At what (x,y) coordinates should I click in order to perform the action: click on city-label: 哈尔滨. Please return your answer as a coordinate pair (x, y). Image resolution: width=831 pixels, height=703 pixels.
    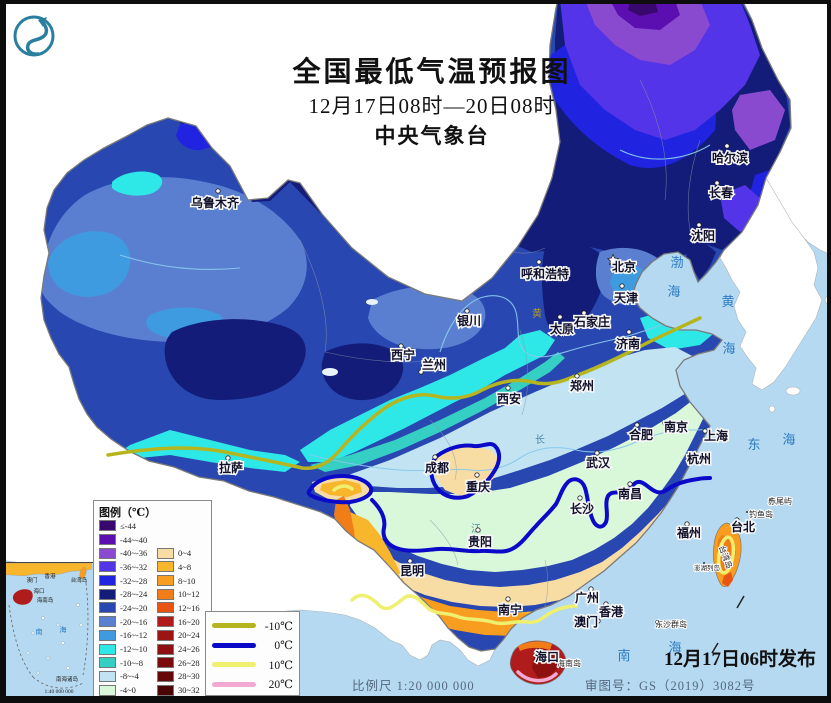
    Looking at the image, I should click on (730, 157).